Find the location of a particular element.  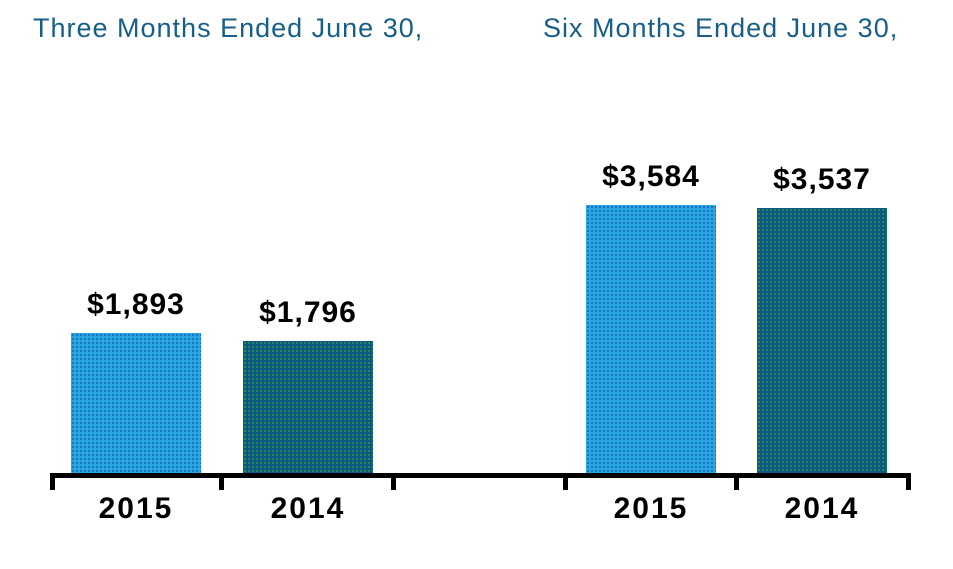

bar-six-months-2014 is located at coordinates (822, 342).